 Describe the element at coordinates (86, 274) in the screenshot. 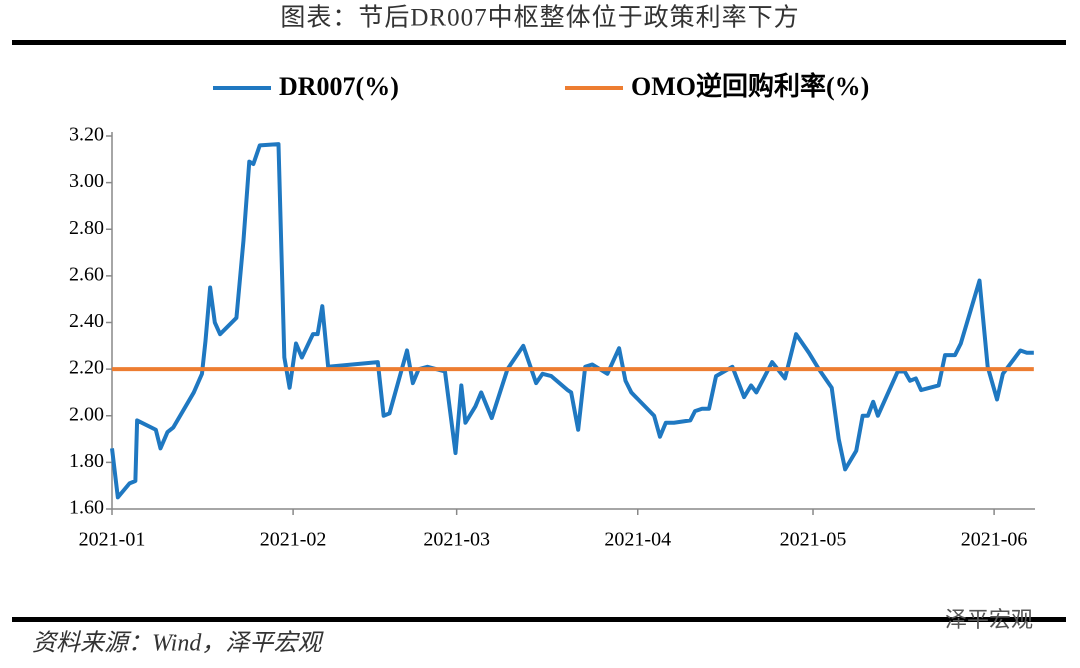

I see `y-tick-label: 2.60` at that location.